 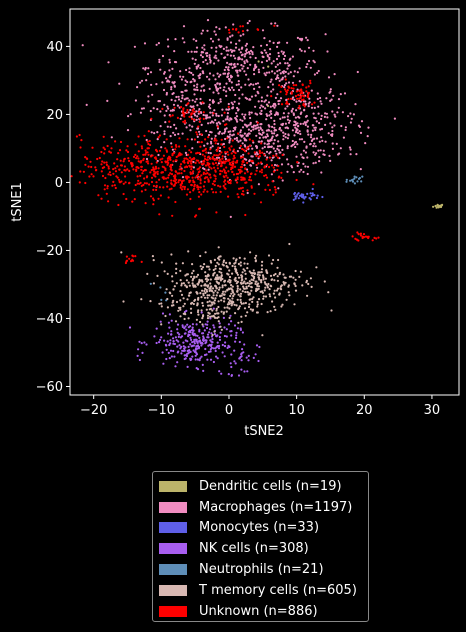 What do you see at coordinates (264, 431) in the screenshot?
I see `x-axis-label: tSNE2` at bounding box center [264, 431].